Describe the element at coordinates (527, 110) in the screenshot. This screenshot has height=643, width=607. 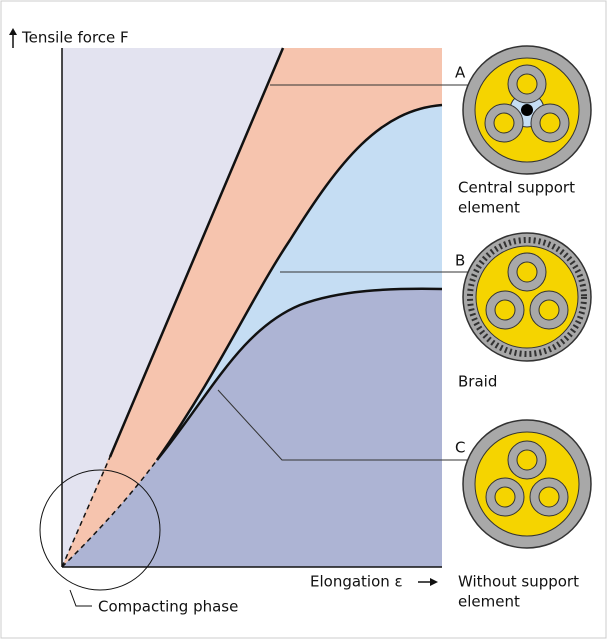
I see `cable-central-support` at that location.